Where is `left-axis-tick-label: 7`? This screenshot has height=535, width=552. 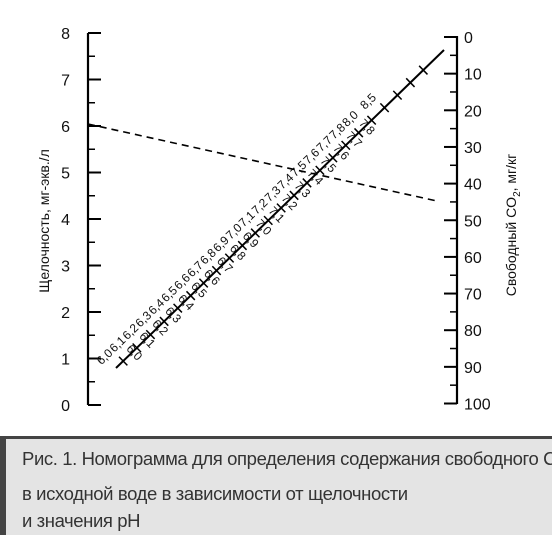
left-axis-tick-label: 7 is located at coordinates (65, 81).